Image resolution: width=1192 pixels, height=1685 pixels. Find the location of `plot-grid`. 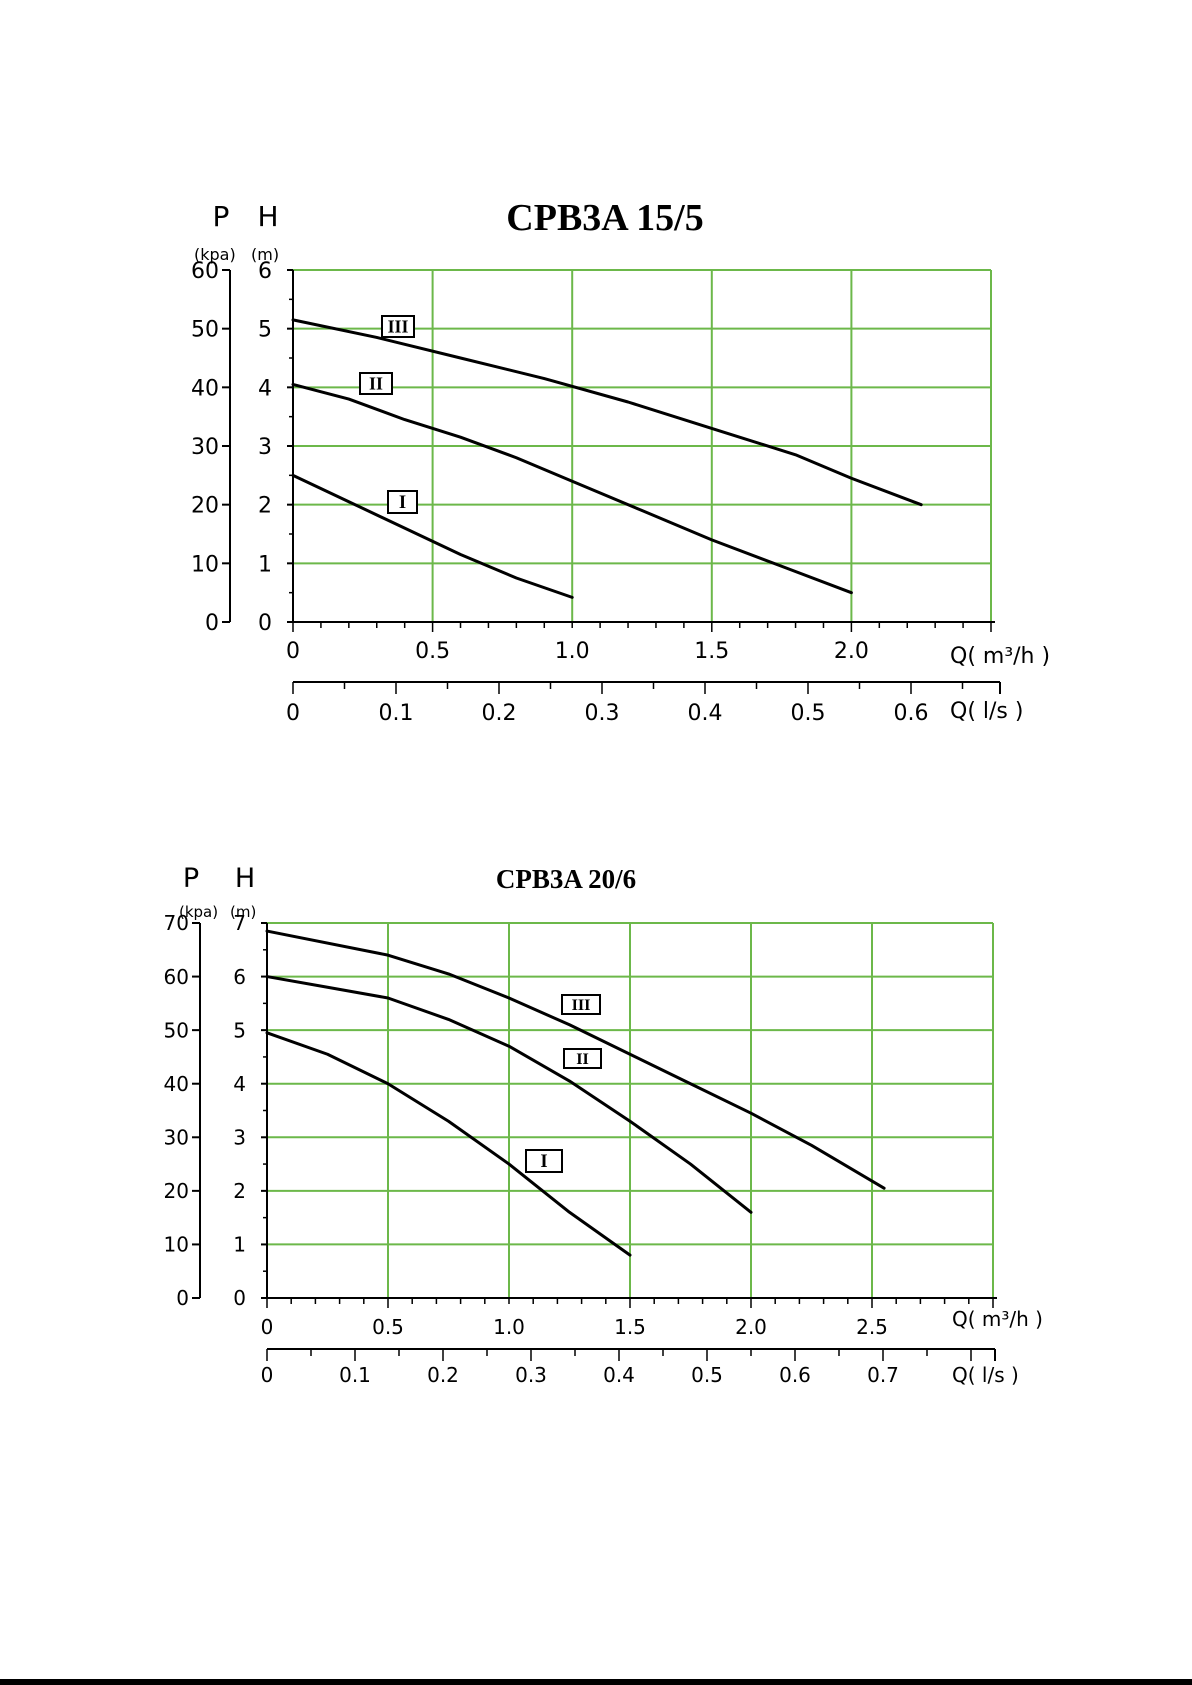

plot-grid is located at coordinates (630, 1110).